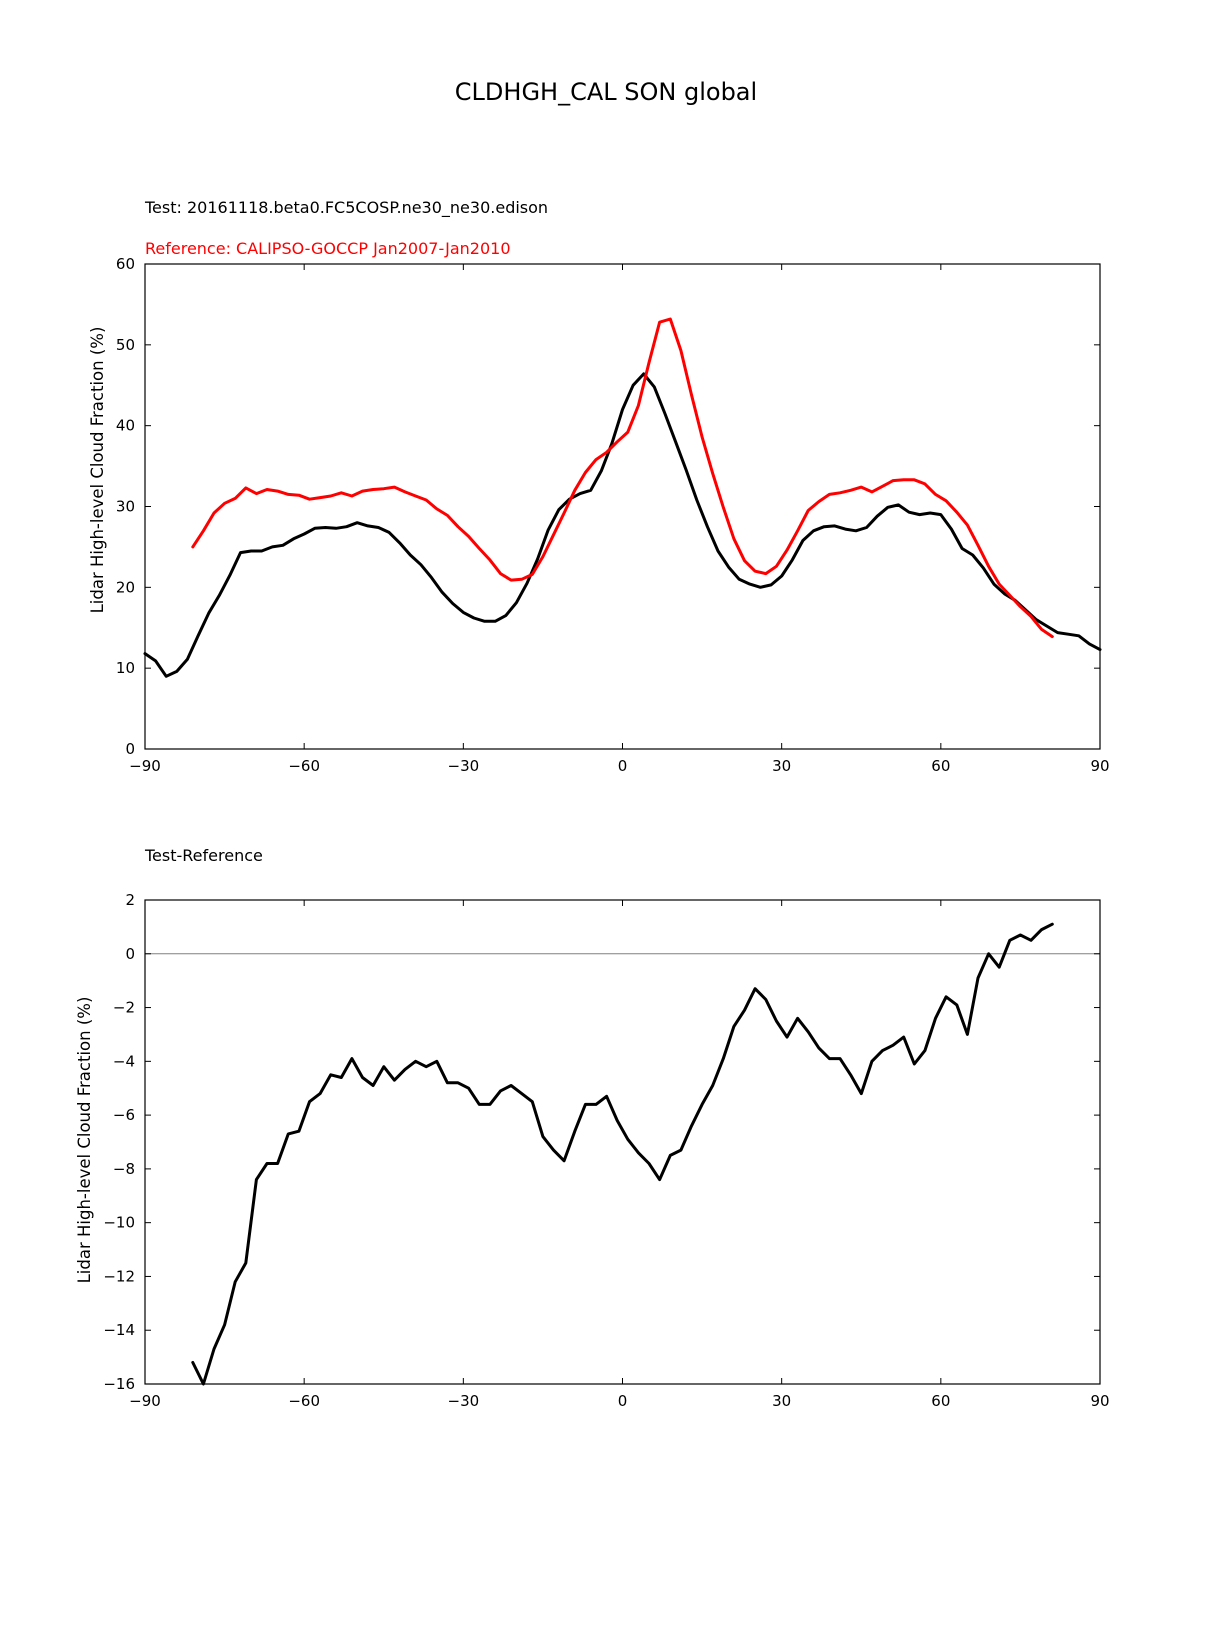 This screenshot has width=1212, height=1628. What do you see at coordinates (130, 749) in the screenshot?
I see `top-y-tick-label: 0` at bounding box center [130, 749].